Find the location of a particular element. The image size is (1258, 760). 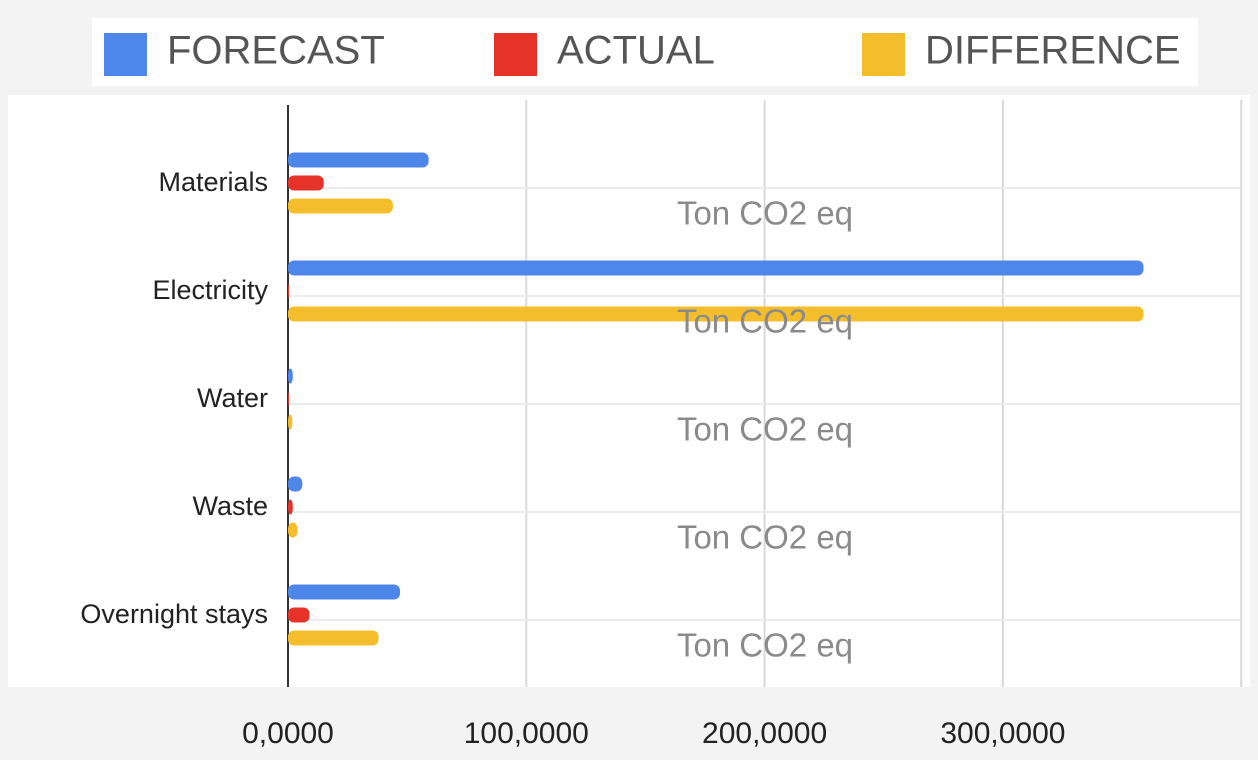

y-tick-label: Waste is located at coordinates (230, 506).